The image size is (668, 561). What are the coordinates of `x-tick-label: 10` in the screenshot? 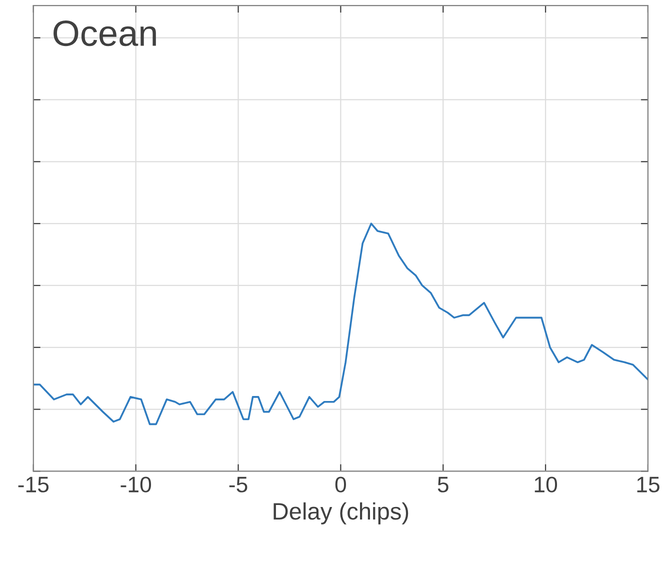 It's located at (546, 484).